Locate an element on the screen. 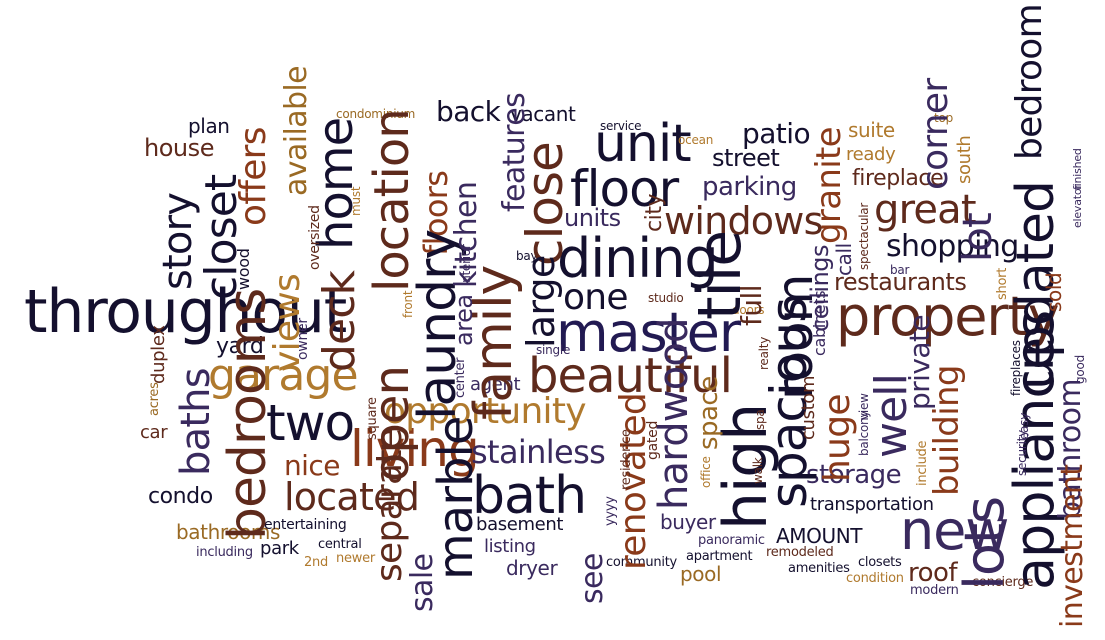 This screenshot has height=640, width=1105. word-located: located is located at coordinates (352, 497).